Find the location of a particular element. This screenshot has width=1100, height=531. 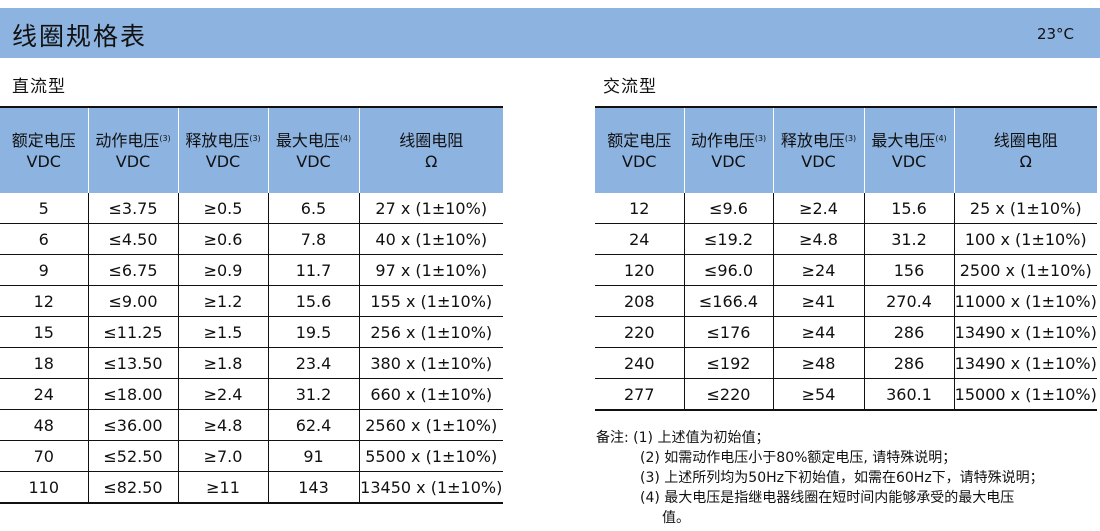

note-item: (2) 如需动作电压小于80%额定电压, 请特殊说明； is located at coordinates (798, 458).